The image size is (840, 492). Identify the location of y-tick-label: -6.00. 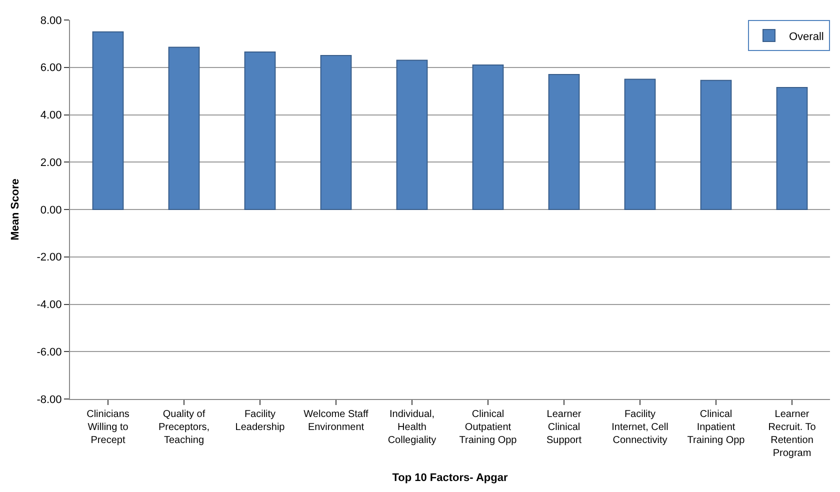
(49, 352).